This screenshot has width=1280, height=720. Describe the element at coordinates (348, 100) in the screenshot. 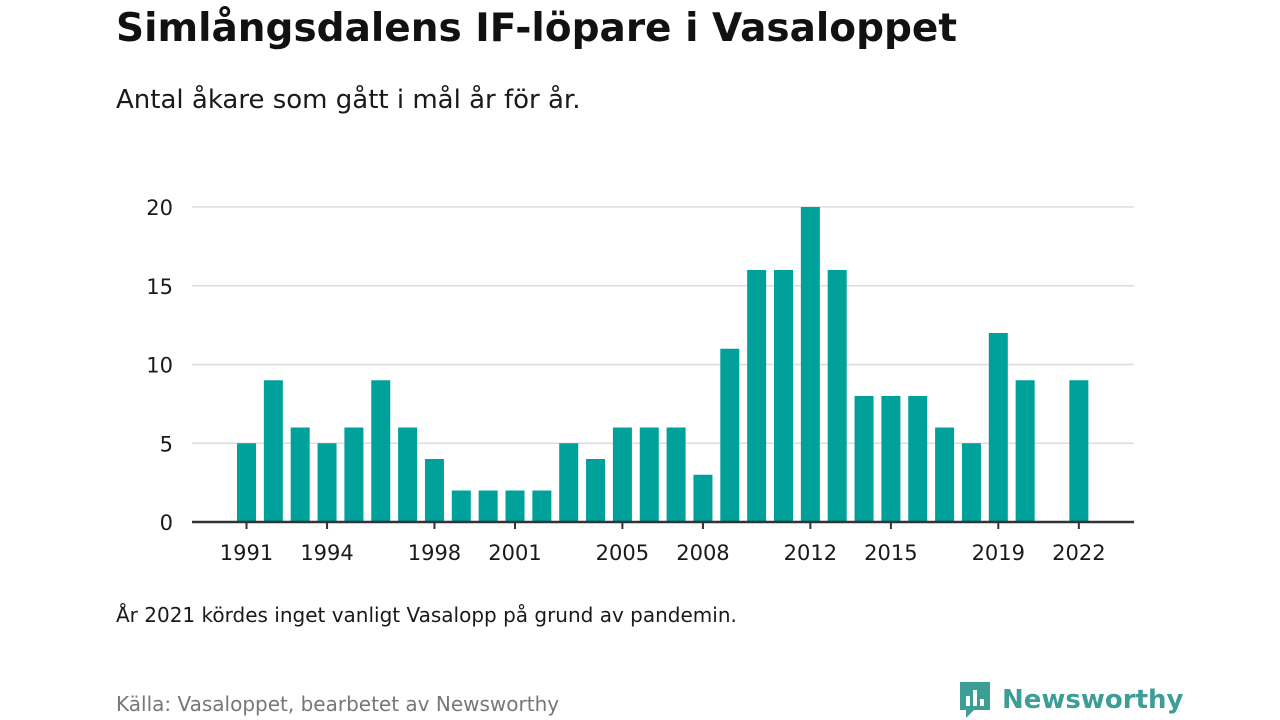

I see `chart-subtitle: Antal åkare som gått i mål år för år.` at that location.